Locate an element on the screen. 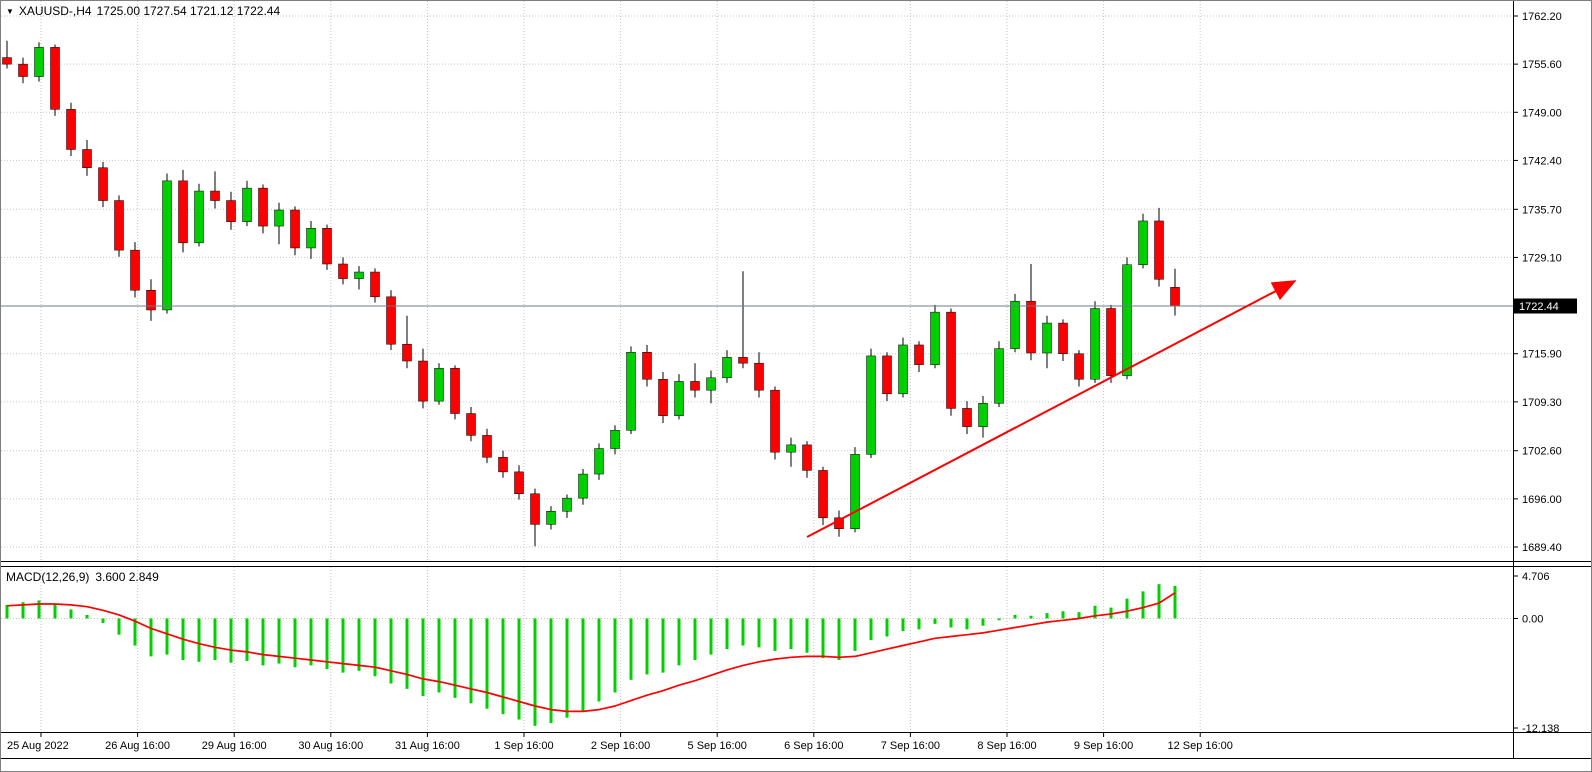  time-axis-label: 31 Aug 16:00 is located at coordinates (427, 746).